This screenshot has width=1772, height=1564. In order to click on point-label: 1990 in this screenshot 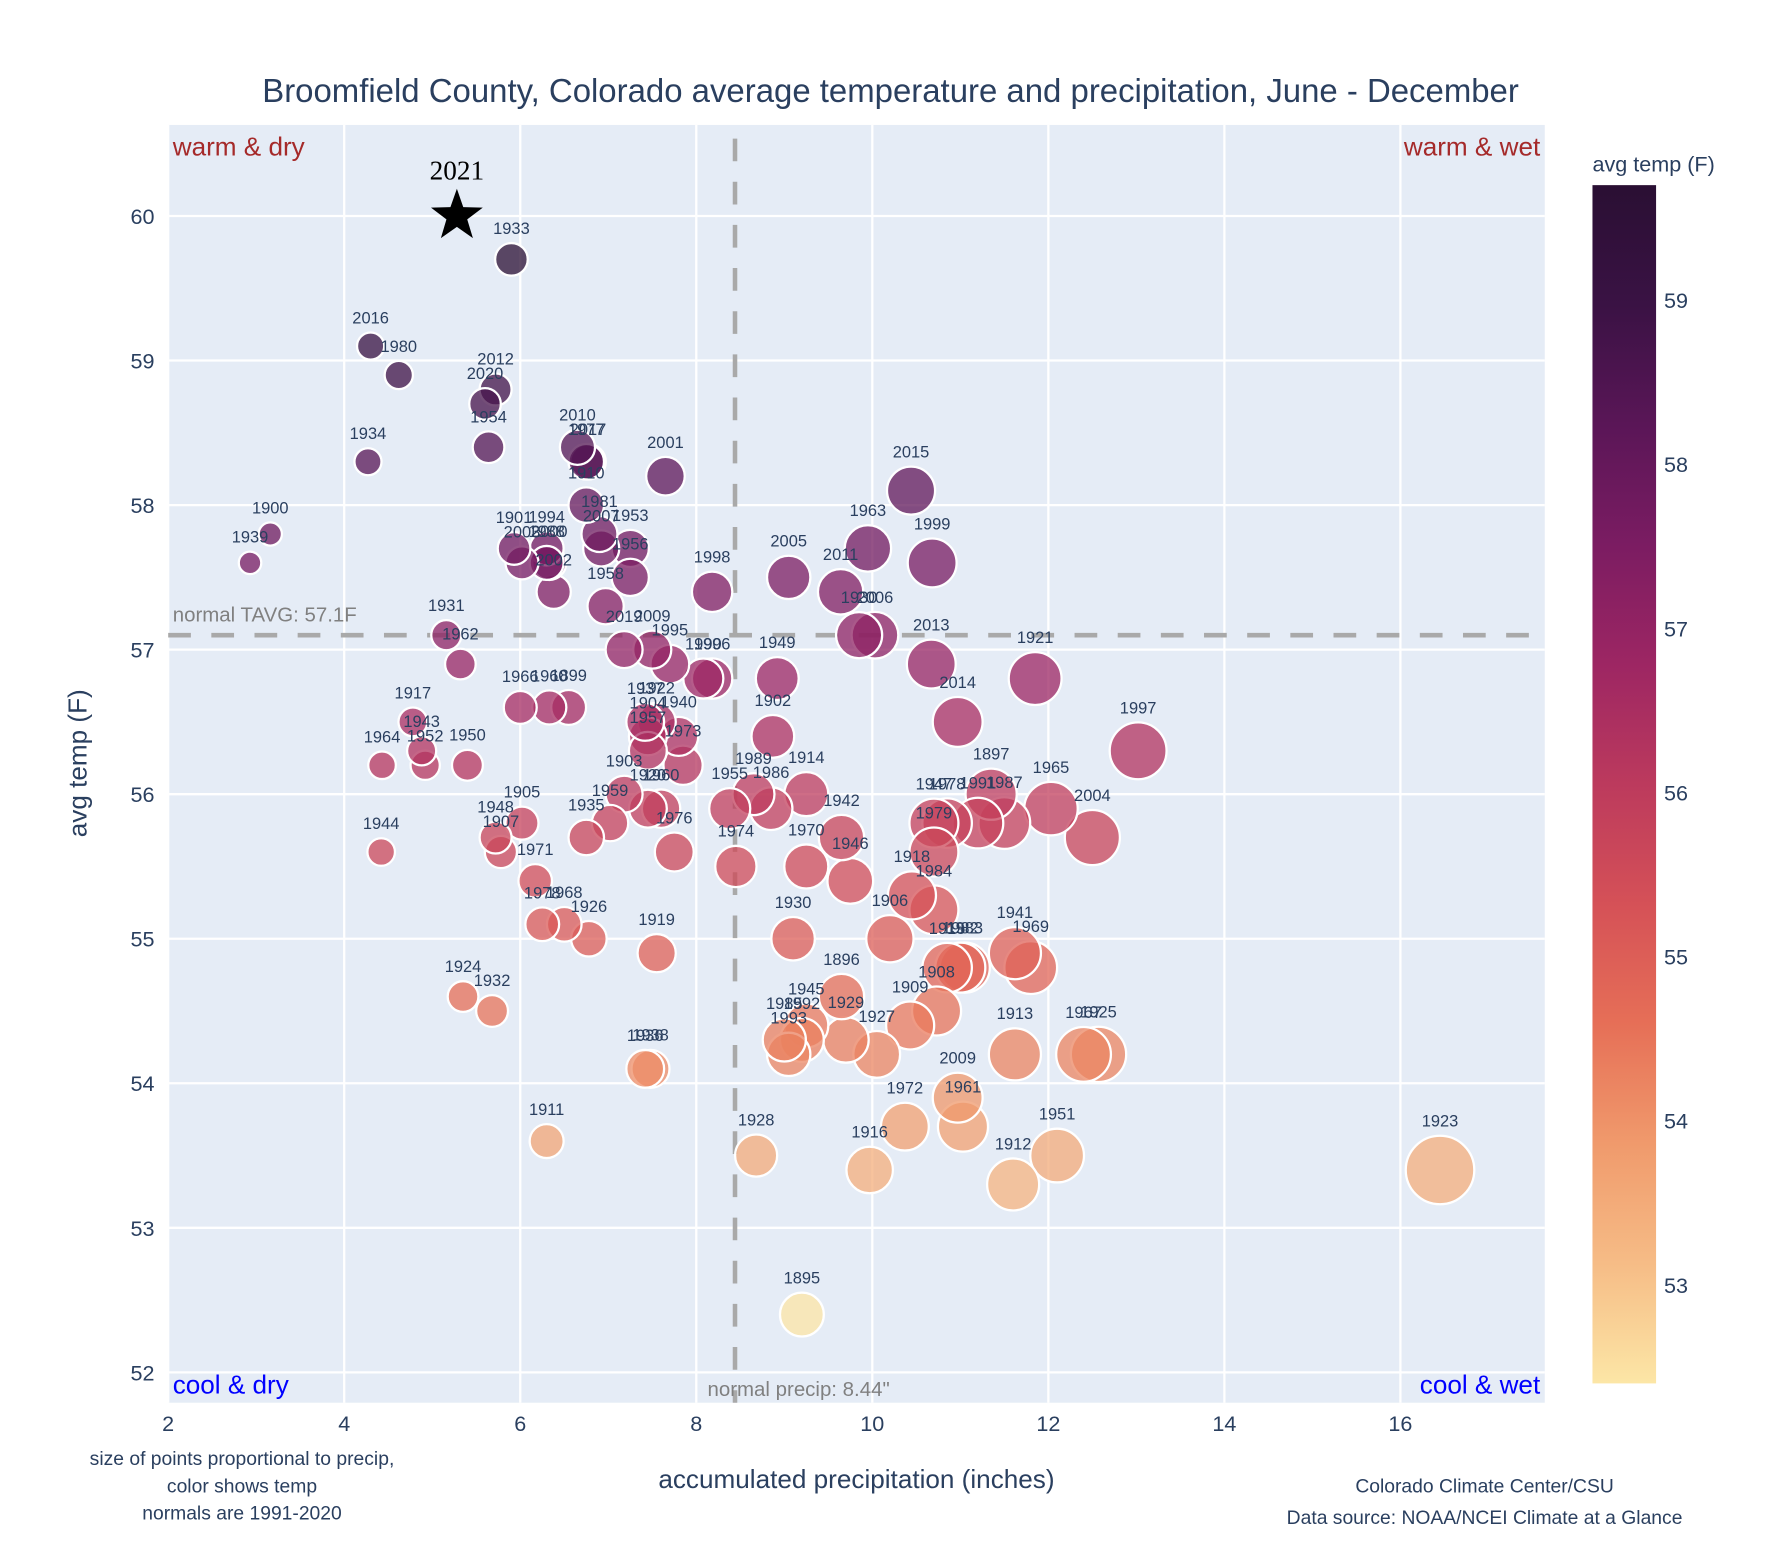, I will do `click(703, 644)`.